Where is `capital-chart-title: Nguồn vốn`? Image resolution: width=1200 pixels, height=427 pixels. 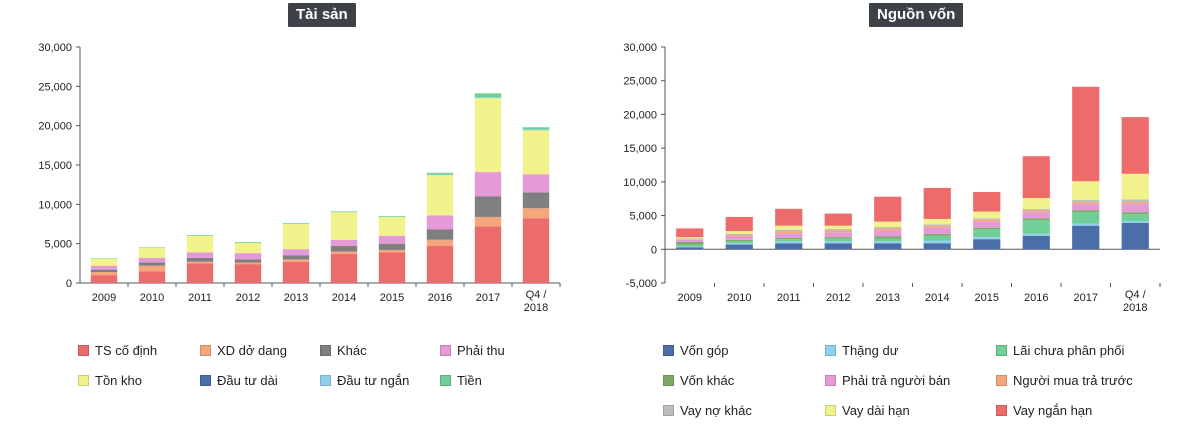 capital-chart-title: Nguồn vốn is located at coordinates (916, 15).